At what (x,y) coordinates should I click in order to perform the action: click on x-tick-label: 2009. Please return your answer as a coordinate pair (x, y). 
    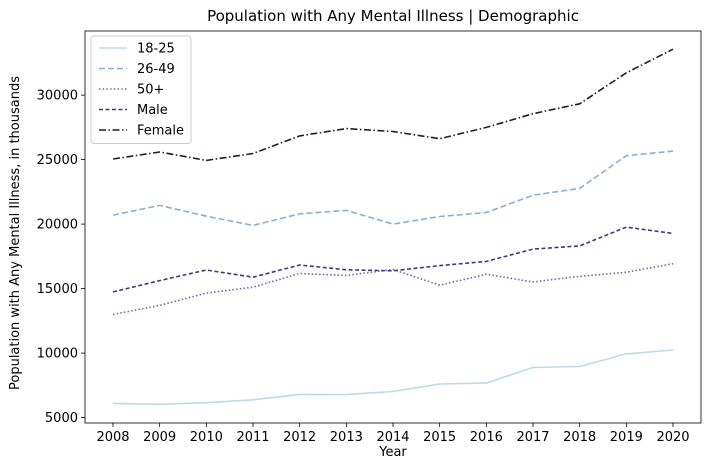
    Looking at the image, I should click on (159, 437).